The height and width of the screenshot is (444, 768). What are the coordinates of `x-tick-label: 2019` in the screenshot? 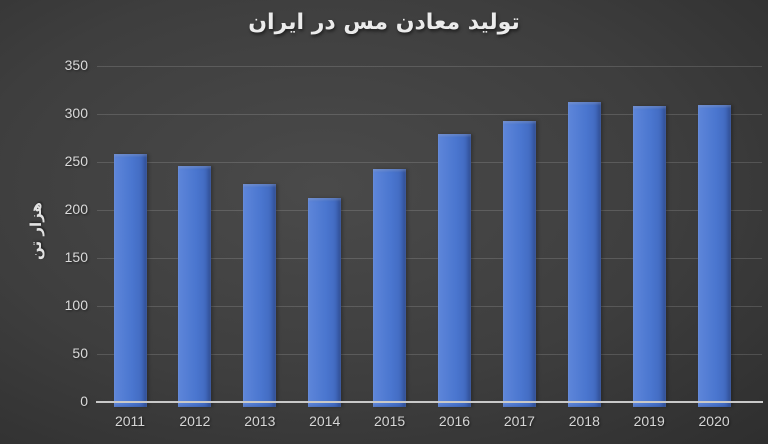 It's located at (649, 421).